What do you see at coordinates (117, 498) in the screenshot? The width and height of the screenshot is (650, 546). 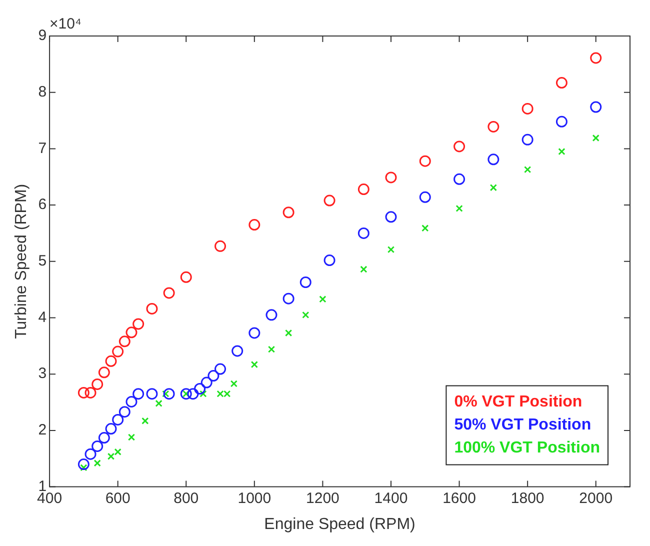 I see `x-tick-label: 600` at bounding box center [117, 498].